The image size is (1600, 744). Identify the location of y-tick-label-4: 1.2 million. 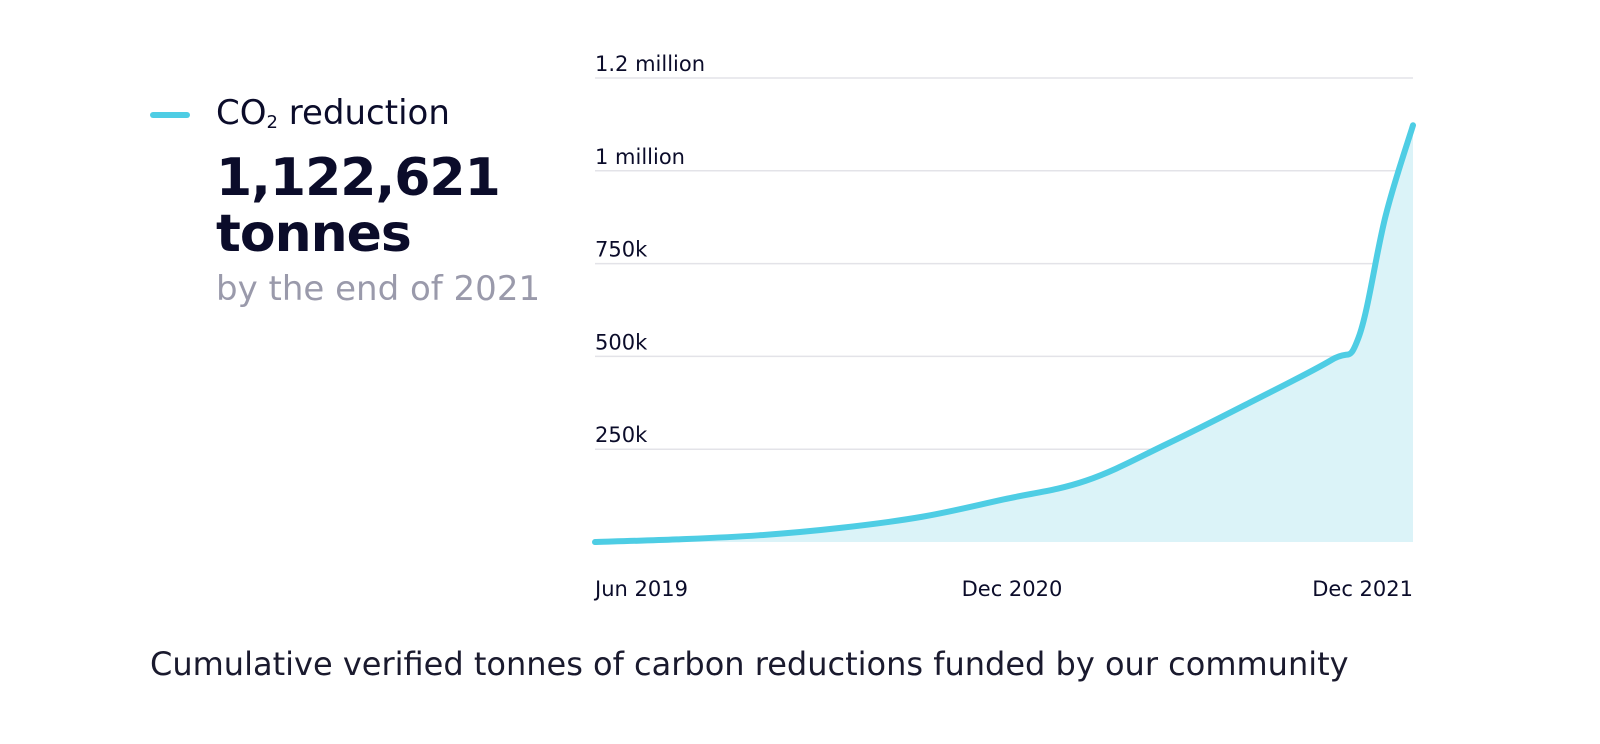
(650, 64).